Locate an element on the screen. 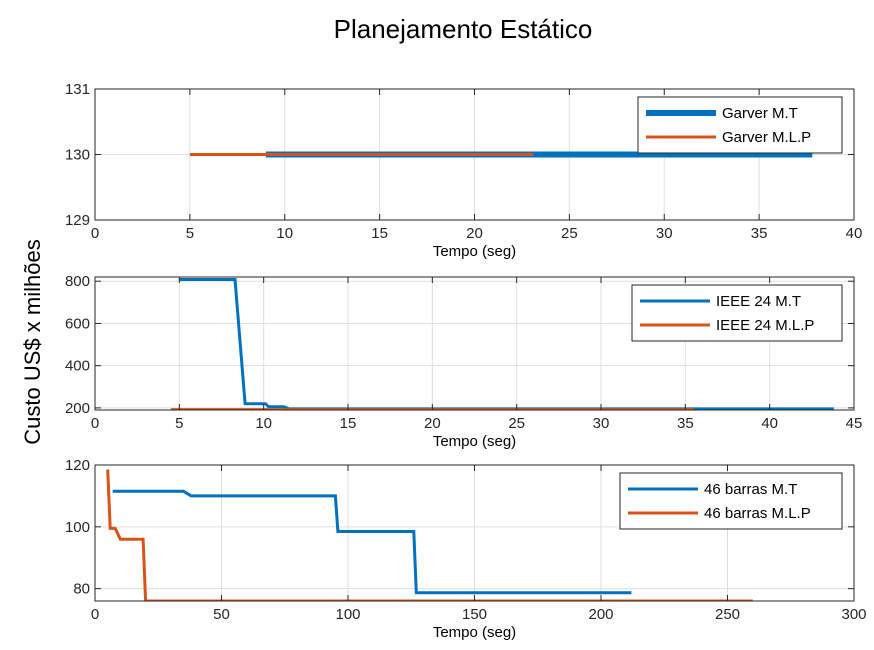  y-tick-label: 80 is located at coordinates (81, 589).